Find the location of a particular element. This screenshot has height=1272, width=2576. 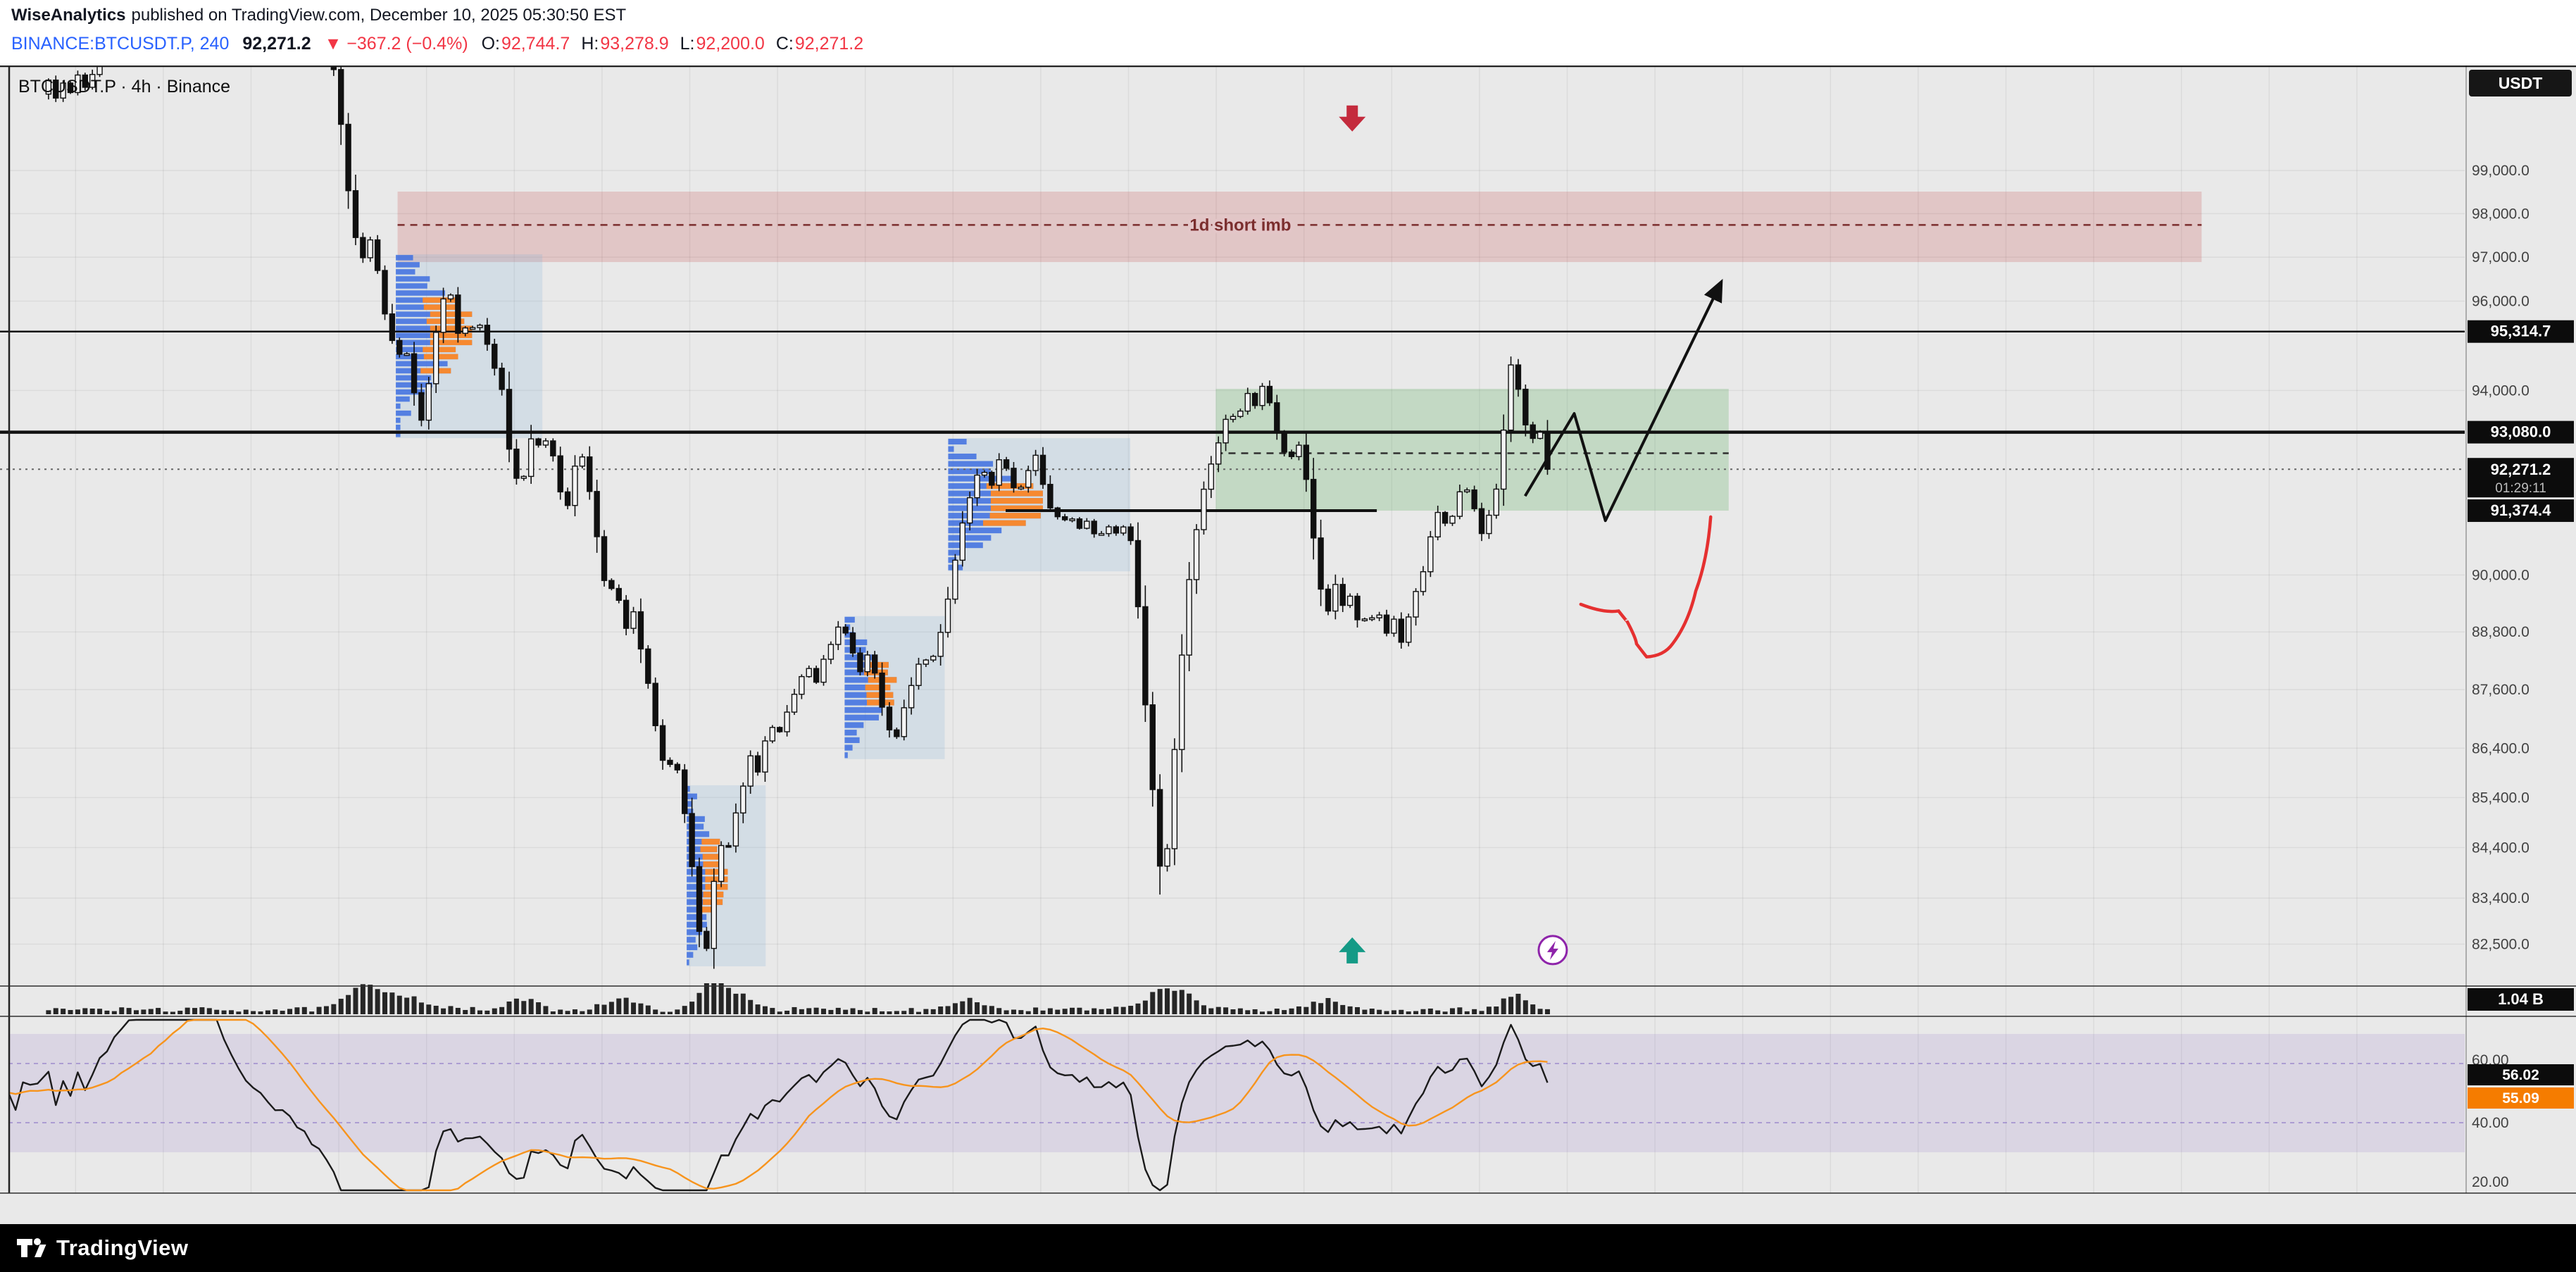

low-value: 92,200.0 is located at coordinates (730, 44).